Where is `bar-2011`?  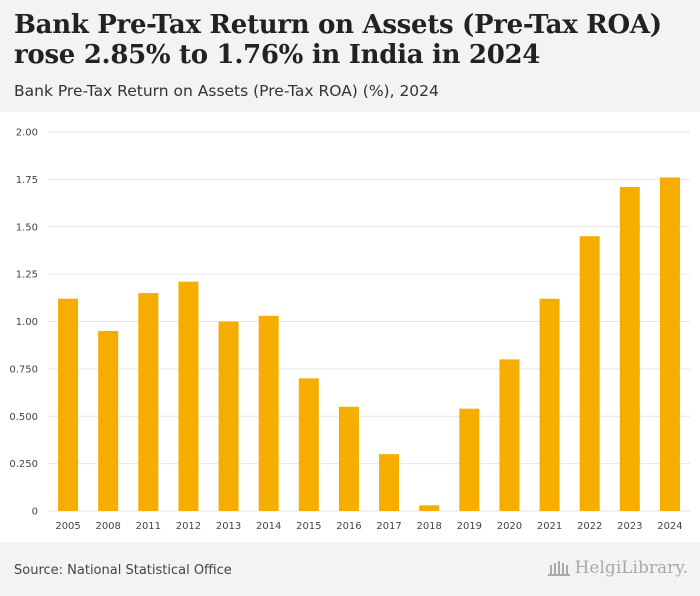
bar-2011 is located at coordinates (148, 402).